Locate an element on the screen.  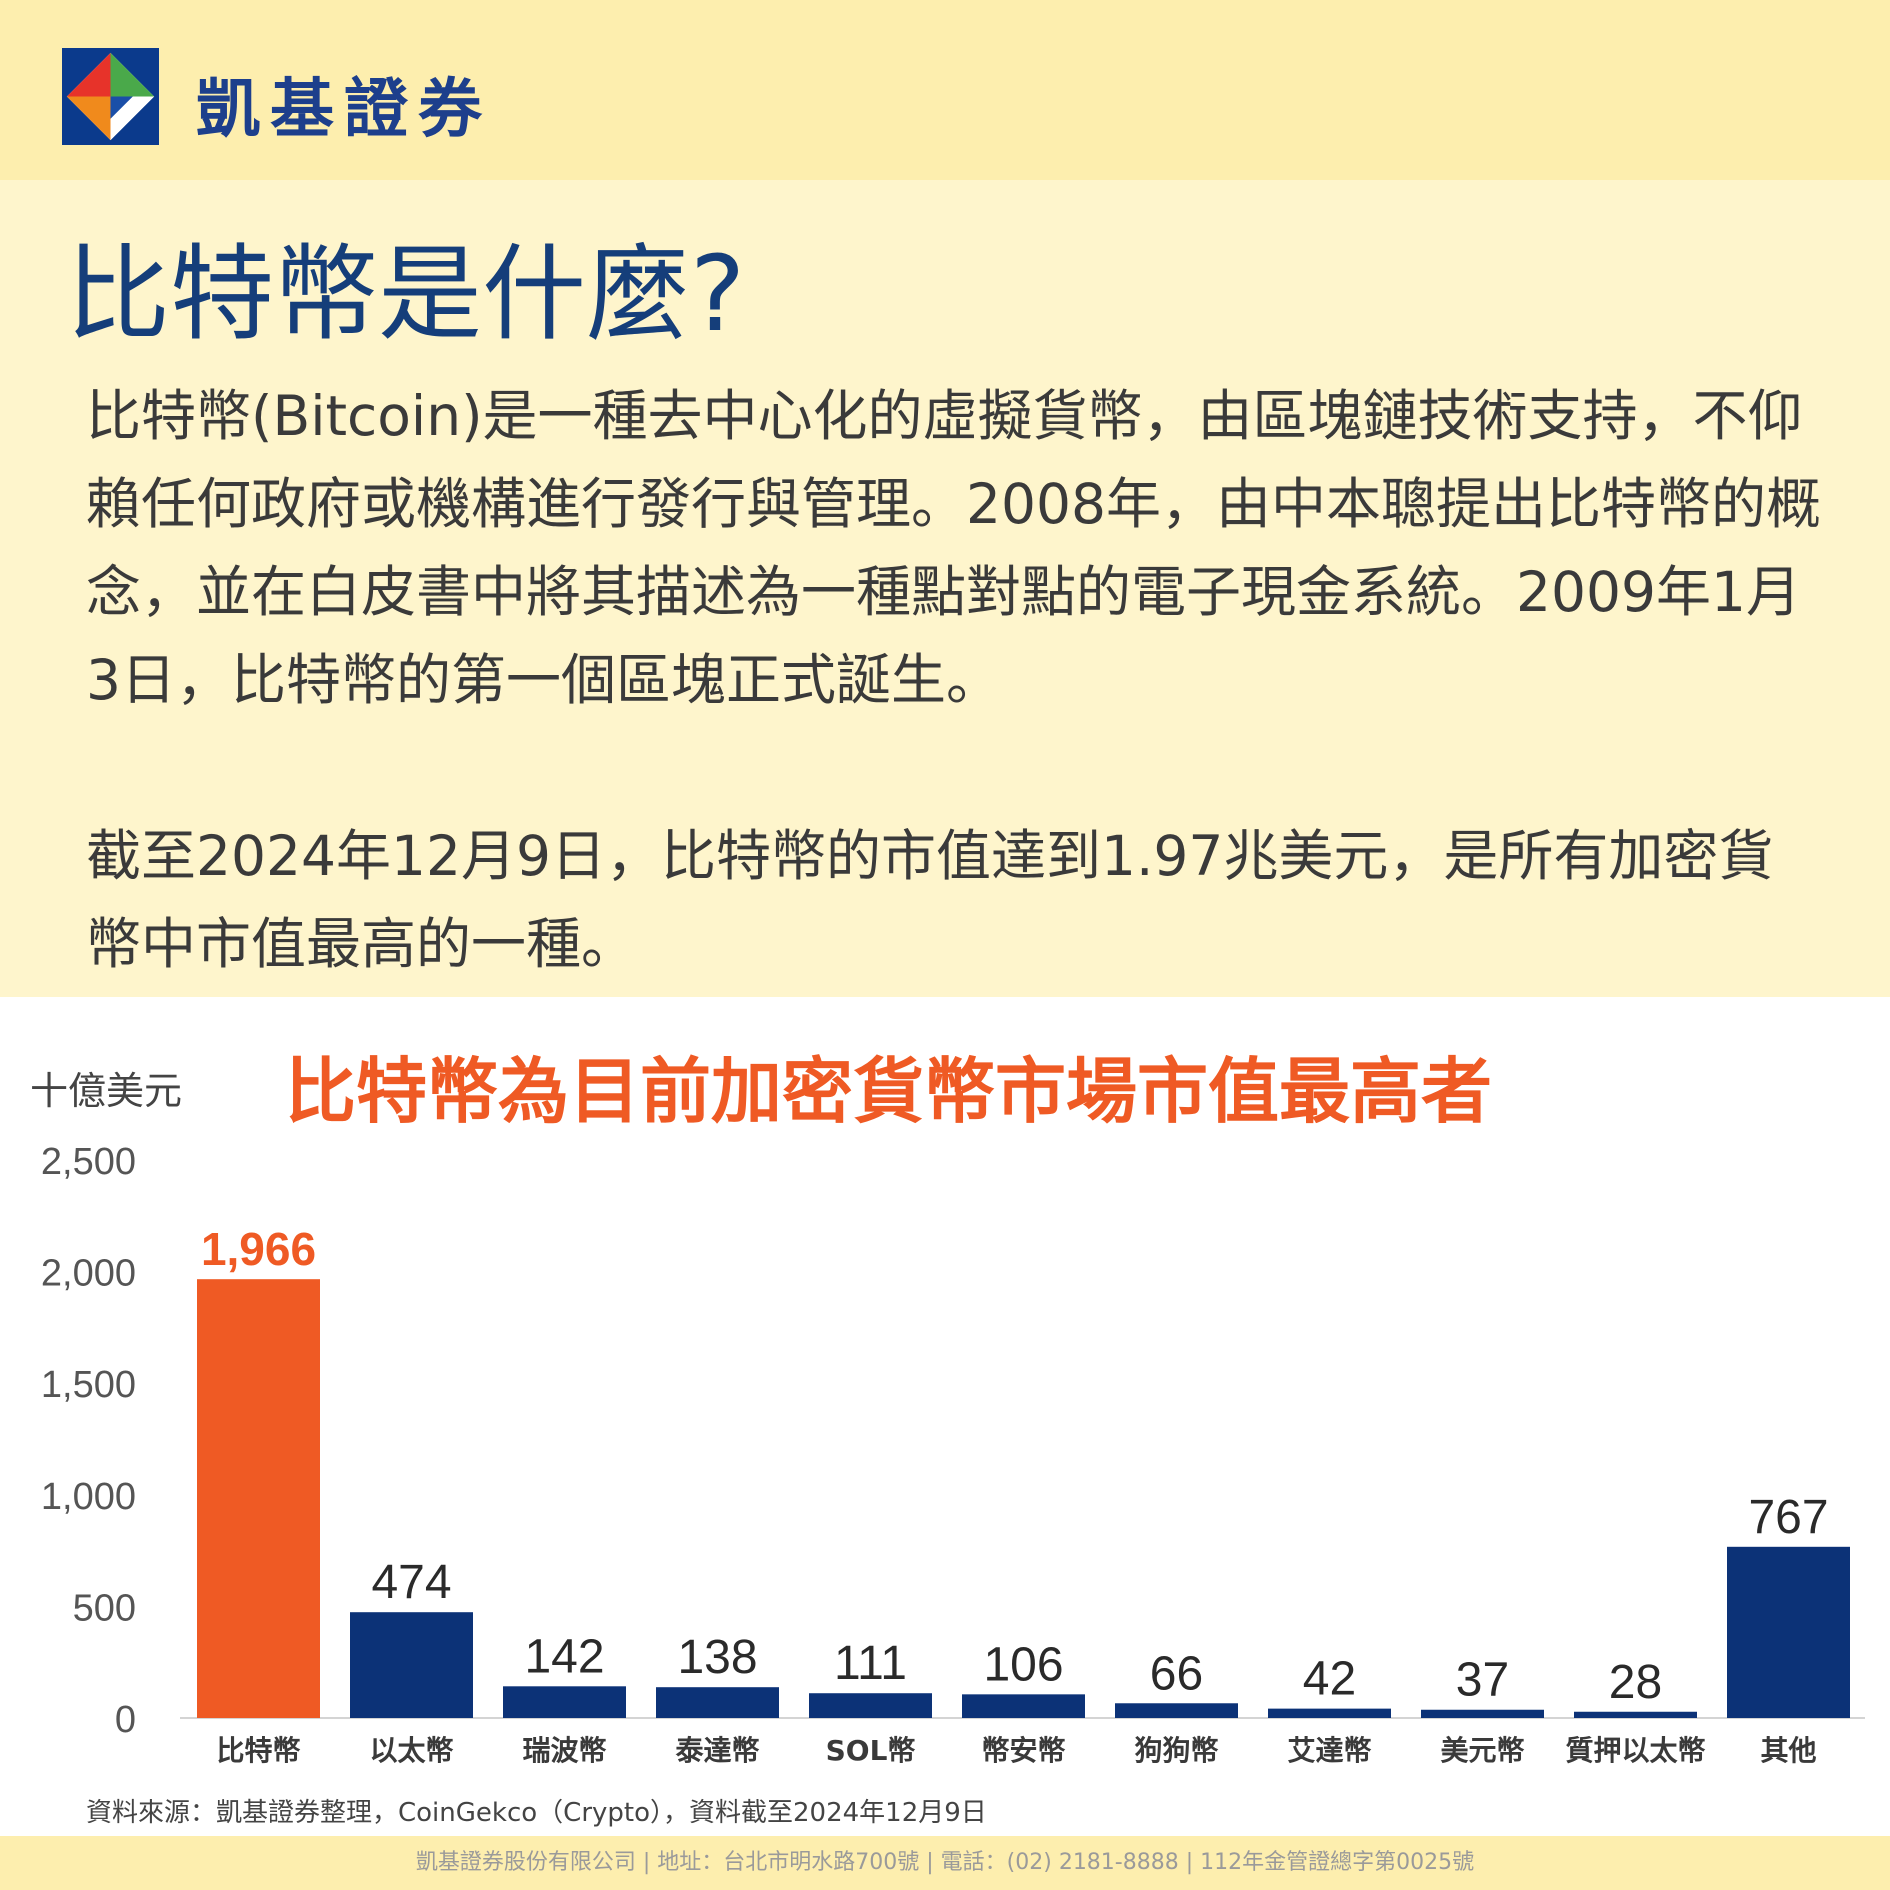
brand-name: 凱基證券 is located at coordinates (344, 110).